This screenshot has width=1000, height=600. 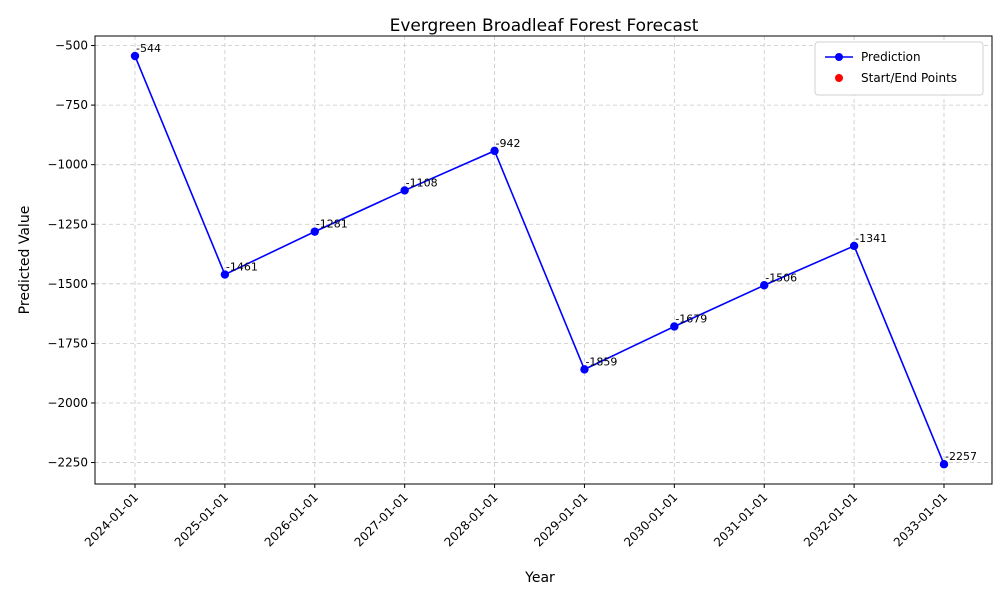 What do you see at coordinates (67, 284) in the screenshot?
I see `y-tick-label: −1500` at bounding box center [67, 284].